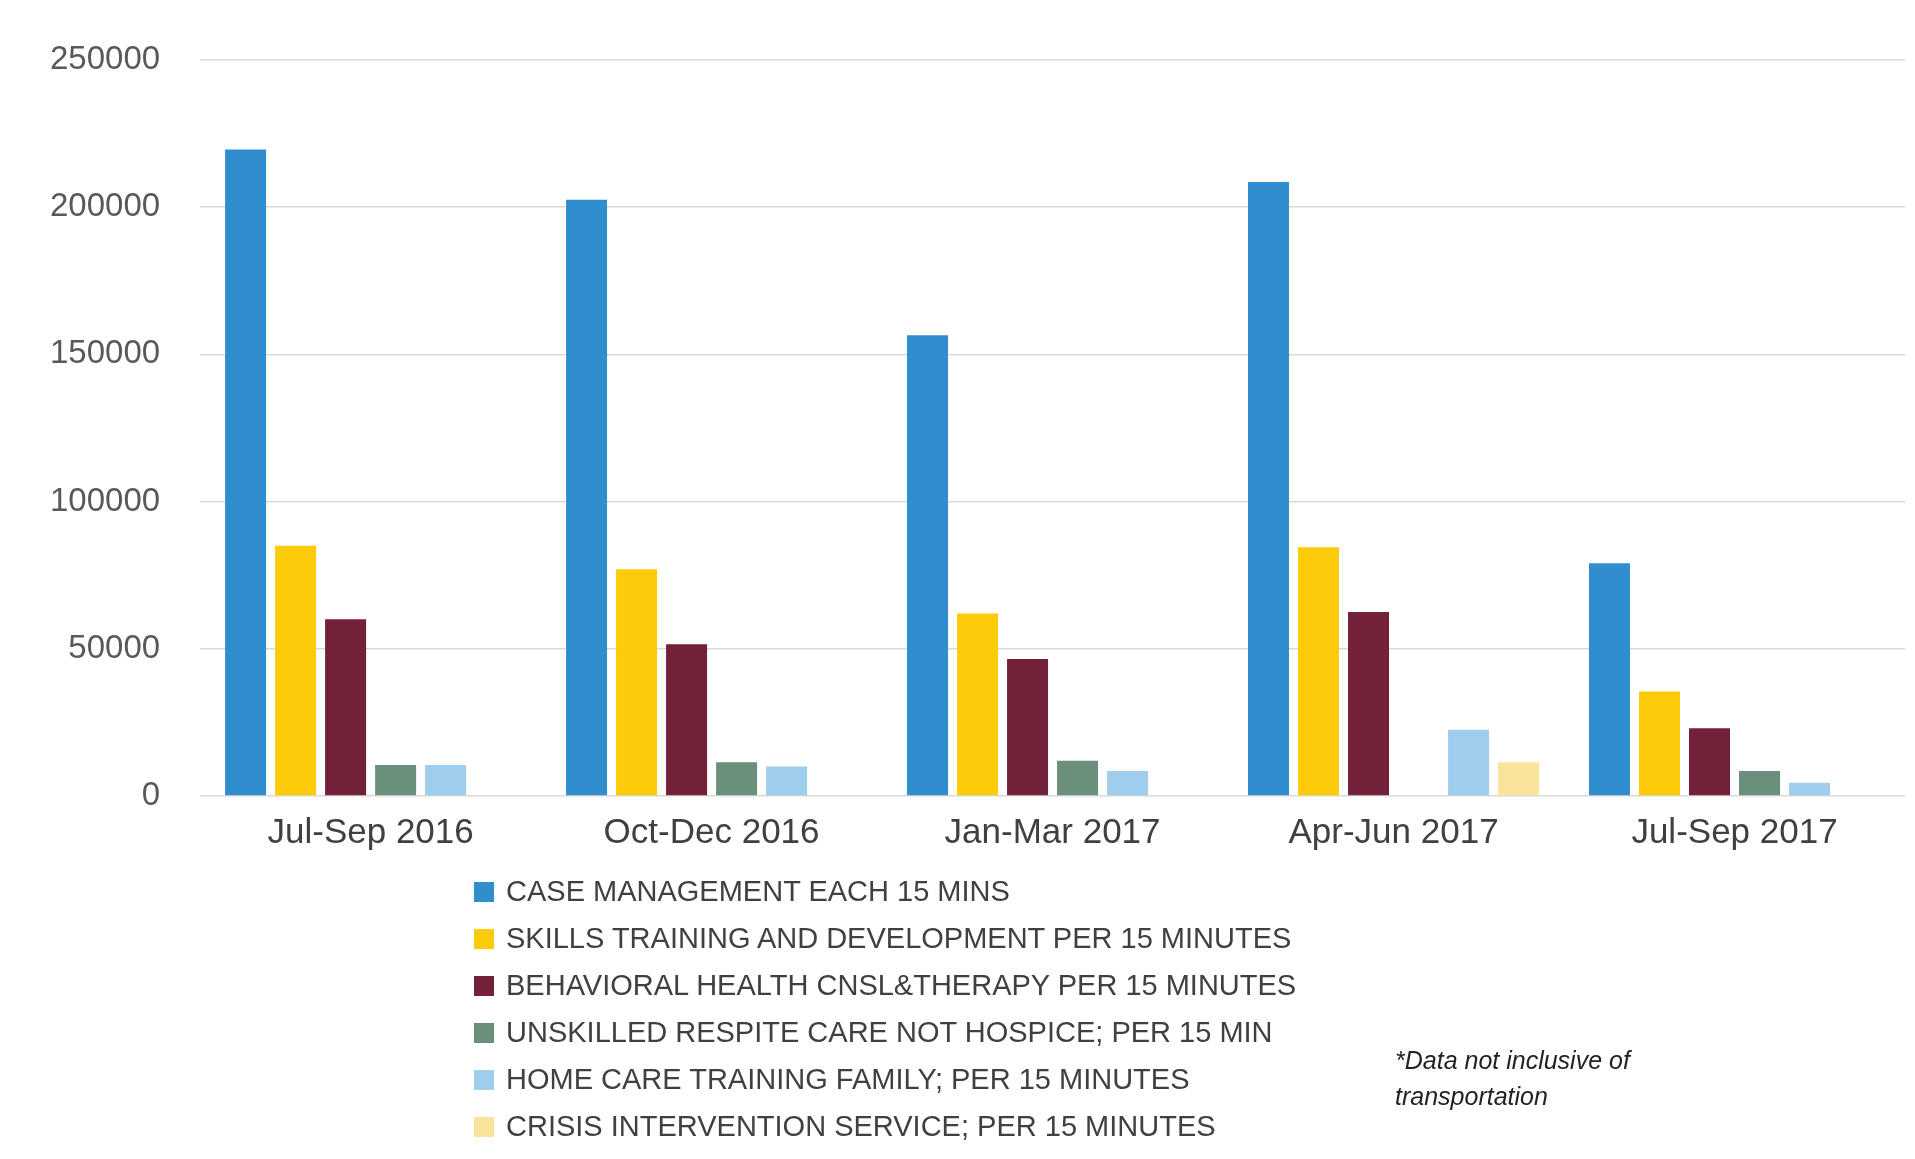 This screenshot has width=1915, height=1159. I want to click on y-tick-label: 150000, so click(105, 352).